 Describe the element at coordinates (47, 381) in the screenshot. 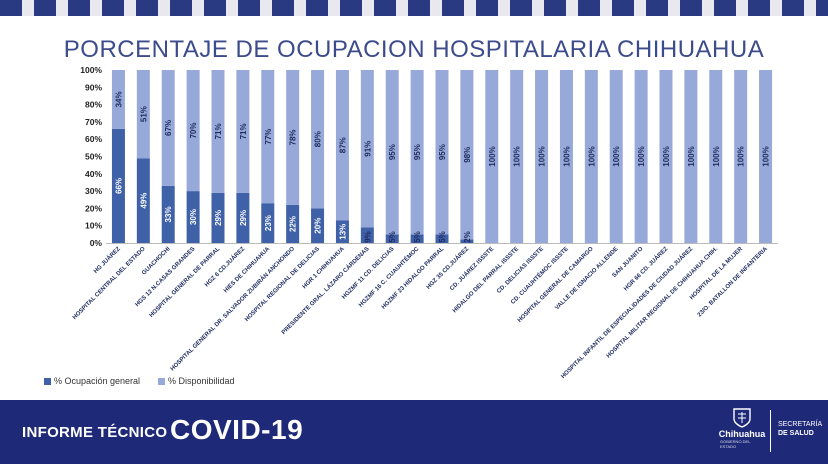

I see `legend-occupancy-swatch` at that location.